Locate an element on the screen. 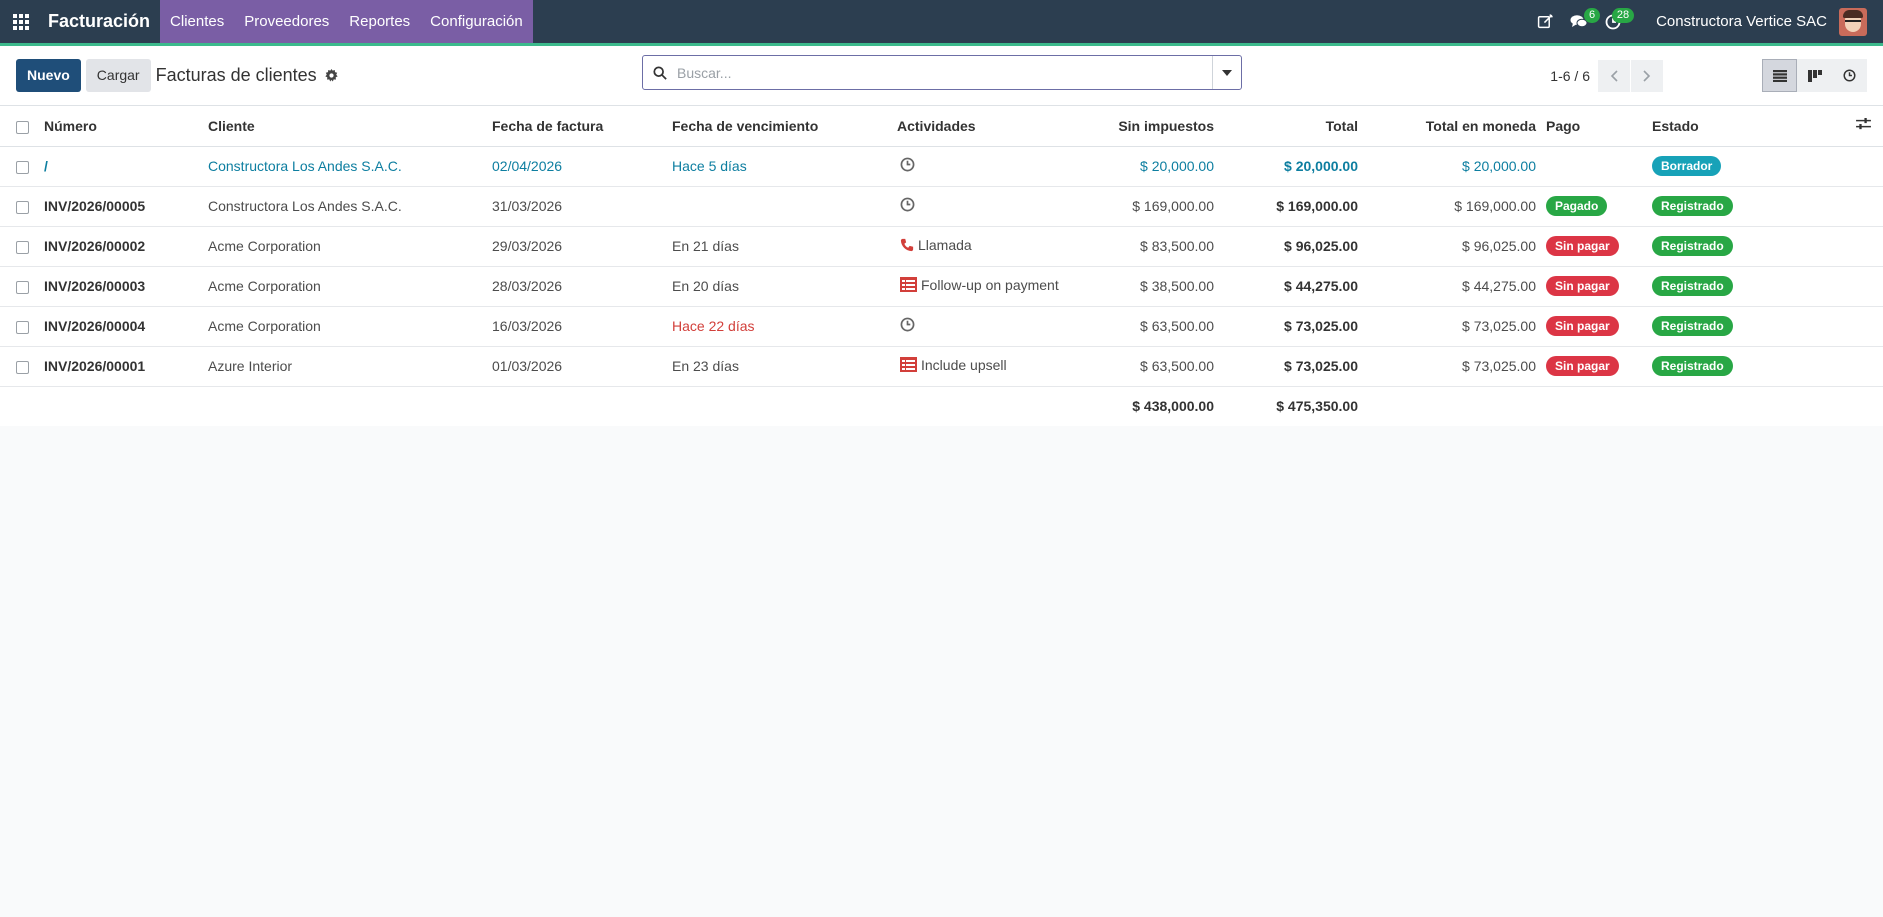 The width and height of the screenshot is (1883, 917). invoice-date: 02/04/2026 is located at coordinates (582, 166).